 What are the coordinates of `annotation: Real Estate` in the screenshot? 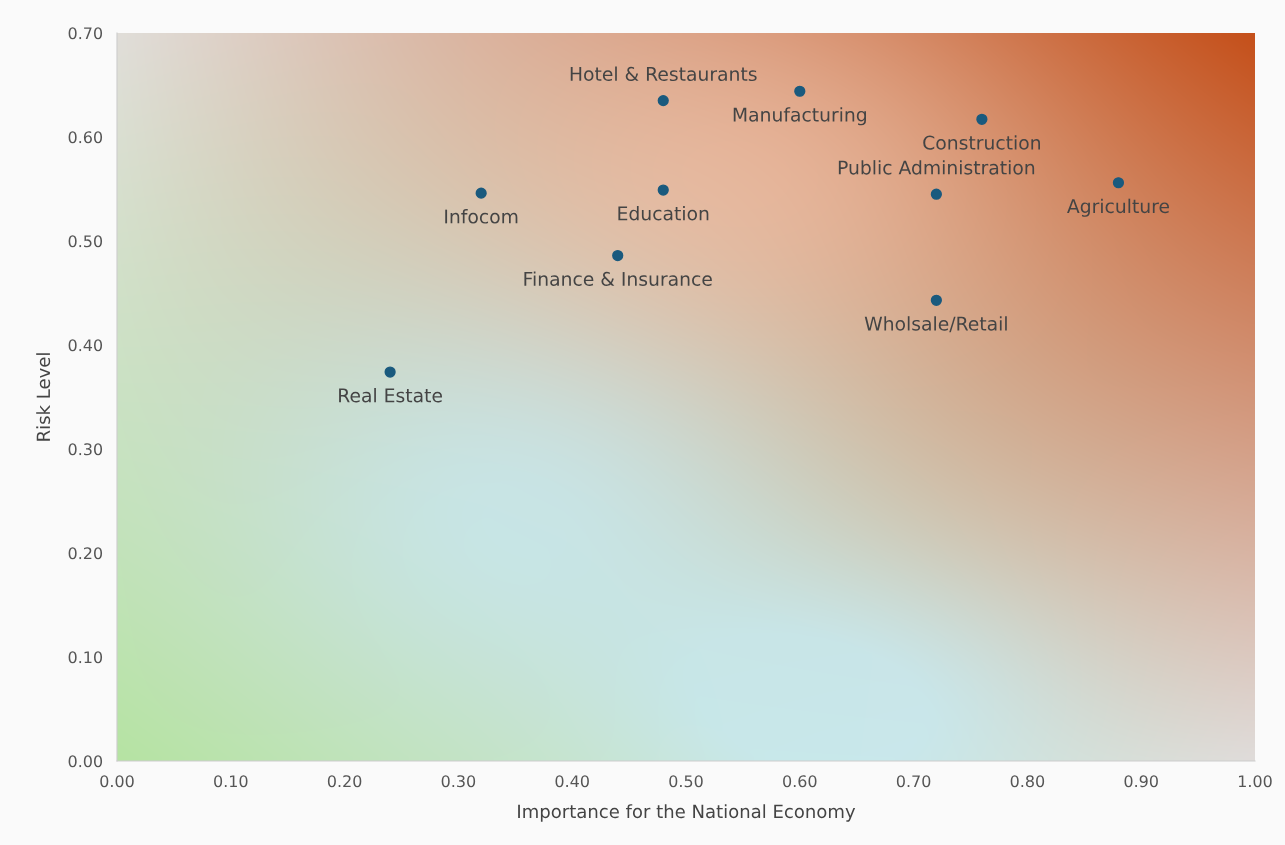 It's located at (390, 395).